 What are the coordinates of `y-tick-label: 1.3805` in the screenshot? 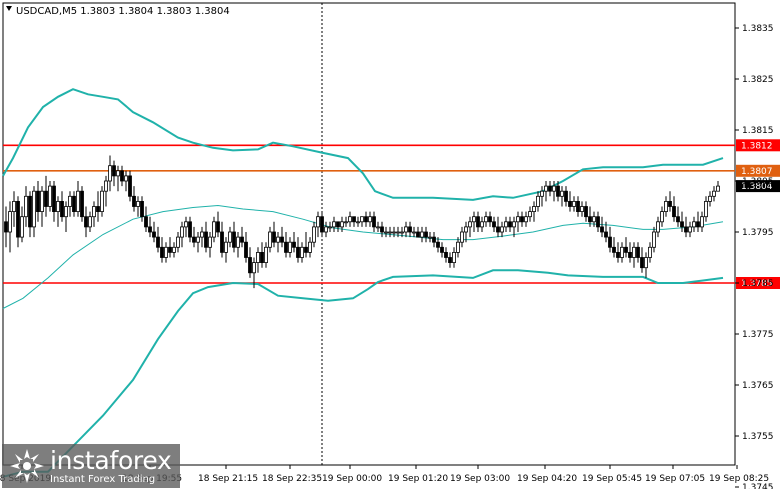 It's located at (758, 182).